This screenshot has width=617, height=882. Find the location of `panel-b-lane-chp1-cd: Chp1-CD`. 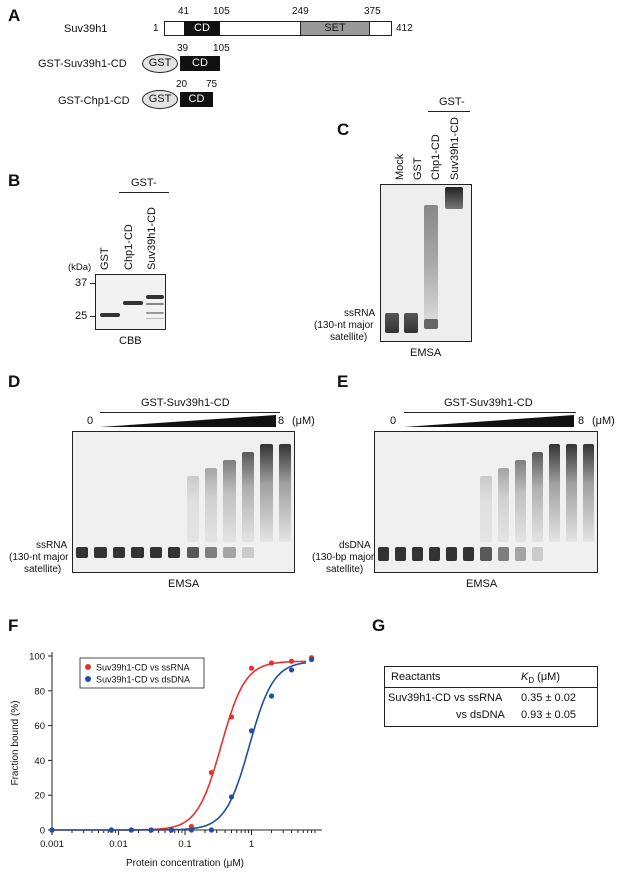

panel-b-lane-chp1-cd: Chp1-CD is located at coordinates (129, 247).